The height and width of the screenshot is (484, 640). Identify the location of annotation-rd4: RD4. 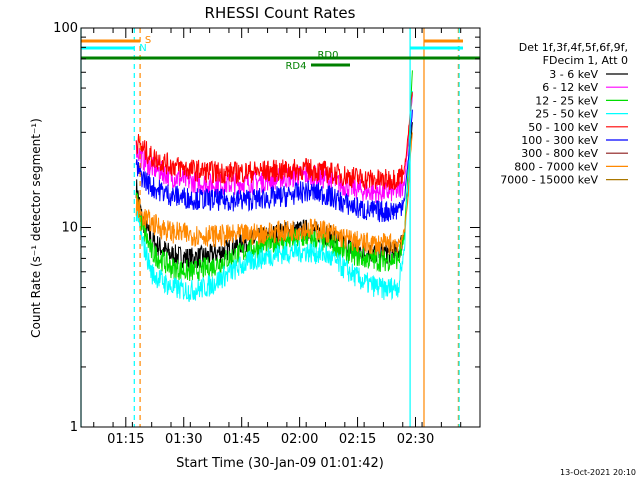
(295, 66).